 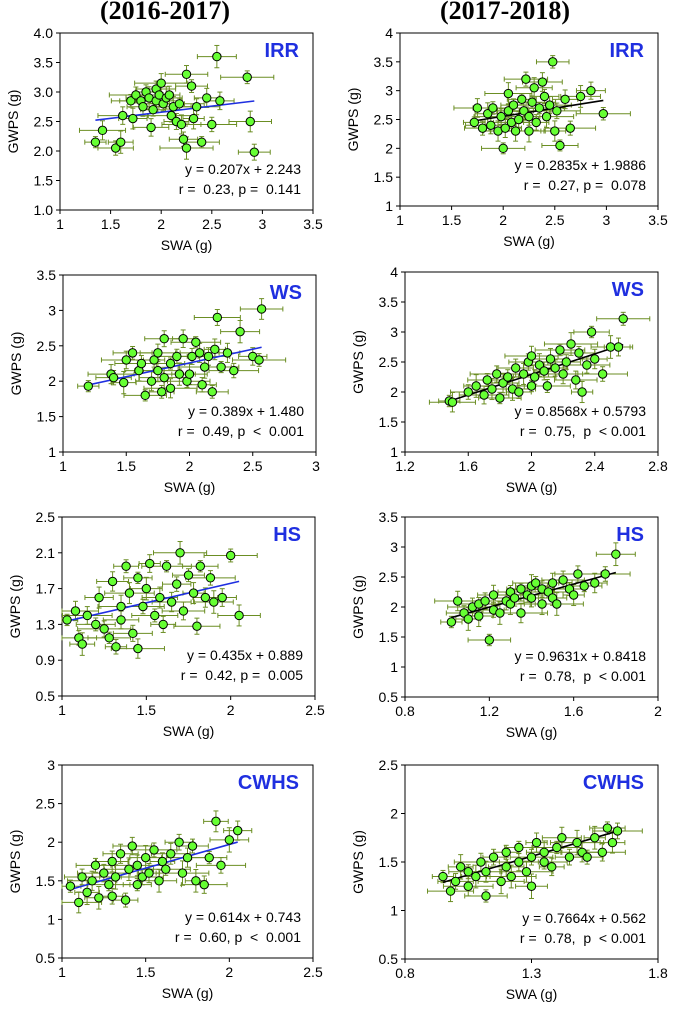 What do you see at coordinates (405, 466) in the screenshot?
I see `x-tick-label: 1.2` at bounding box center [405, 466].